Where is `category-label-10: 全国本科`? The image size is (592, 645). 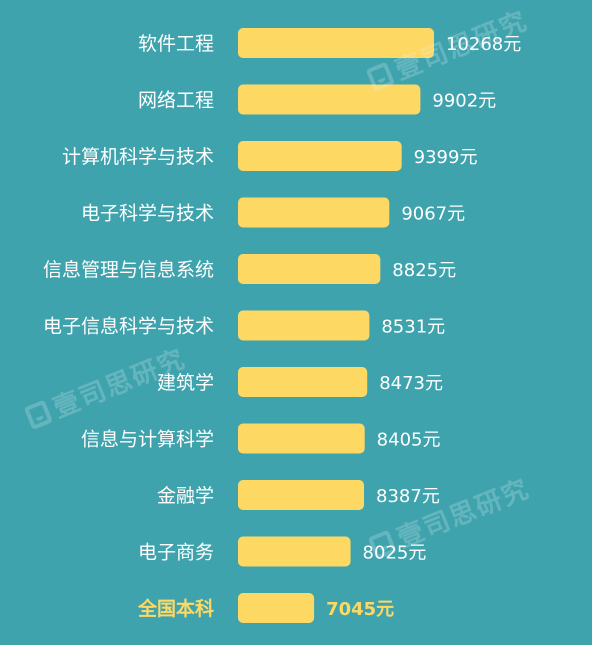
category-label-10: 全国本科 is located at coordinates (175, 608).